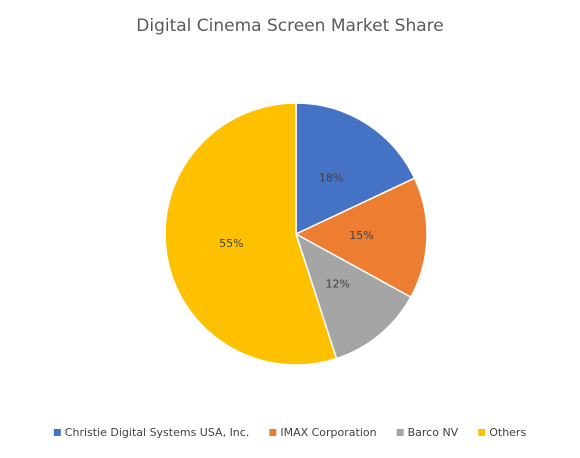 This screenshot has width=580, height=458. Describe the element at coordinates (507, 432) in the screenshot. I see `legend-label: Others` at that location.